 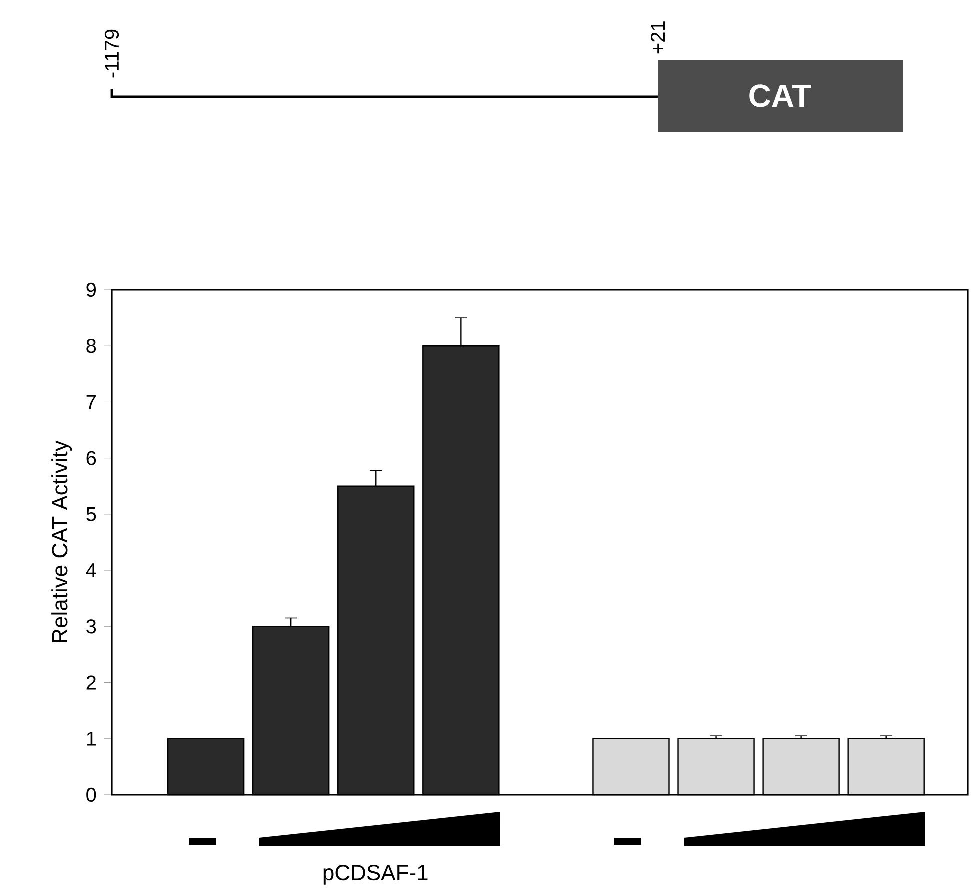 What do you see at coordinates (91, 739) in the screenshot?
I see `y-tick-label: 1` at bounding box center [91, 739].